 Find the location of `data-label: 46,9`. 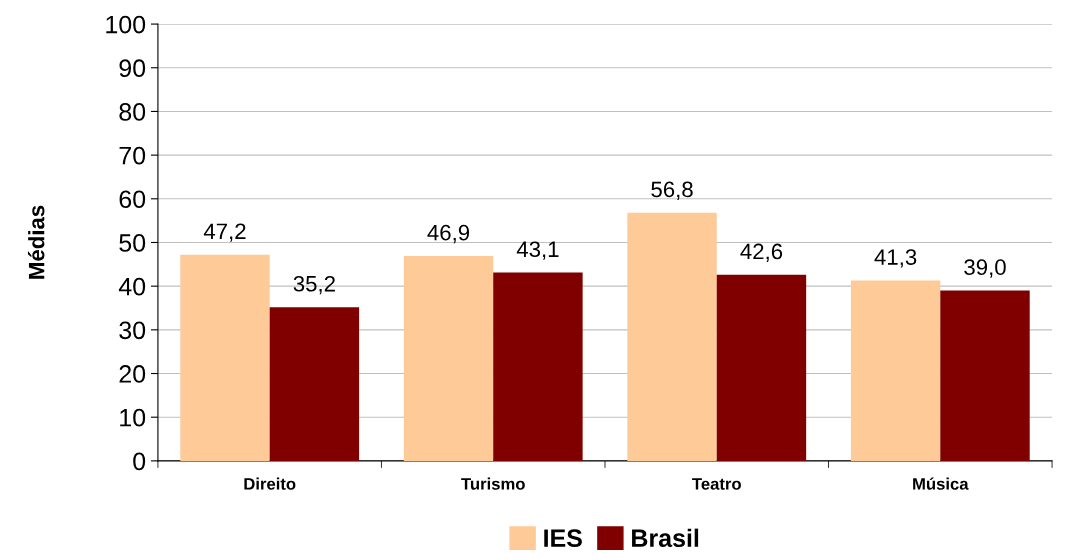

data-label: 46,9 is located at coordinates (448, 234).